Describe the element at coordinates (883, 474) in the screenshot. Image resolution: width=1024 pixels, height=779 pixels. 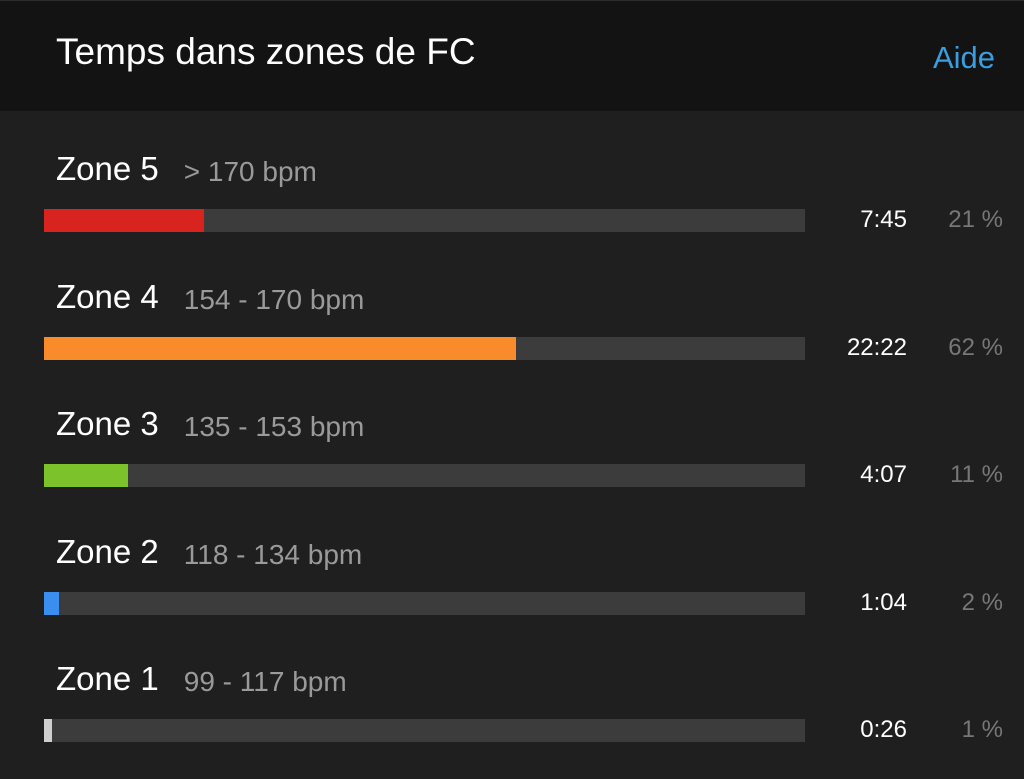
I see `zone-time: 4:07` at that location.